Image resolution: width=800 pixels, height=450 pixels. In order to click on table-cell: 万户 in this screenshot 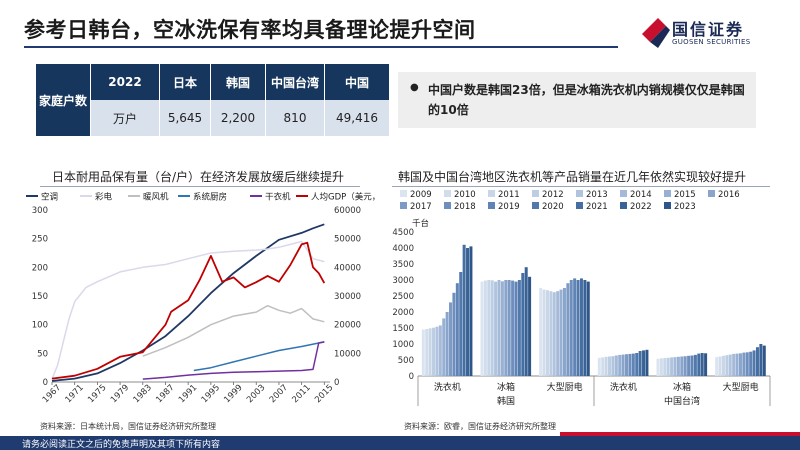, I will do `click(125, 118)`.